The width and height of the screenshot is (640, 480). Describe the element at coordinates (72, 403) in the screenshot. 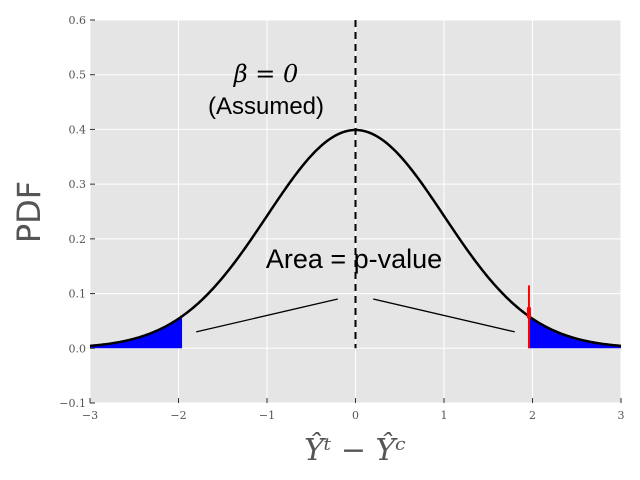

I see `y-tick-label: −0.1` at that location.